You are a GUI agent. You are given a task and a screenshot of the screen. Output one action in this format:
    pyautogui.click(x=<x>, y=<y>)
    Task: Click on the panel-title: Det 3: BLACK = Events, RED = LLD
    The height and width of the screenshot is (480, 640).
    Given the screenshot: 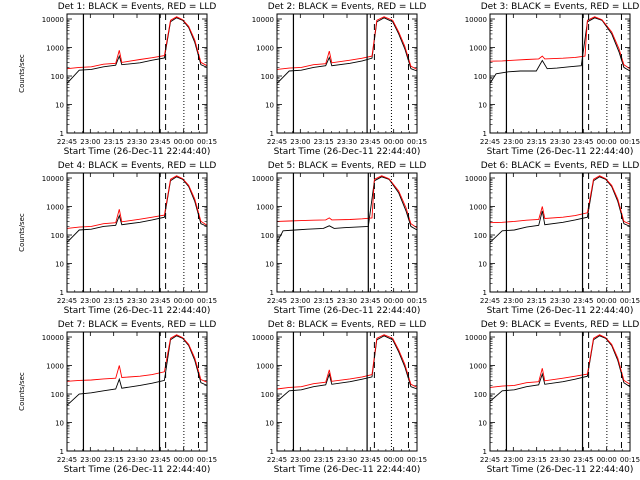 What is the action you would take?
    pyautogui.click(x=560, y=7)
    